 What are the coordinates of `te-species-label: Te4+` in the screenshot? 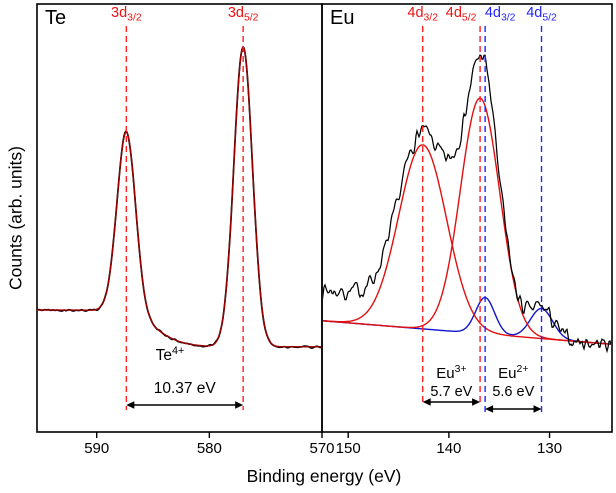 It's located at (170, 354).